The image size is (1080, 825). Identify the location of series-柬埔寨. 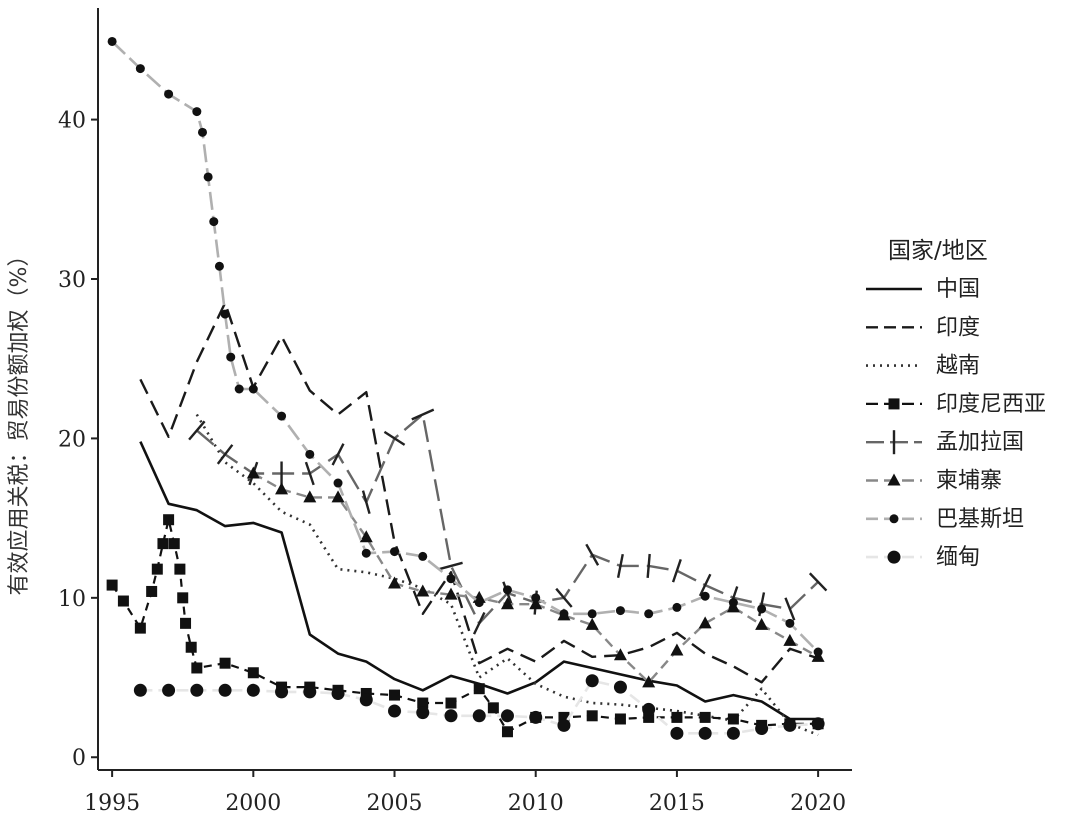
(535, 577).